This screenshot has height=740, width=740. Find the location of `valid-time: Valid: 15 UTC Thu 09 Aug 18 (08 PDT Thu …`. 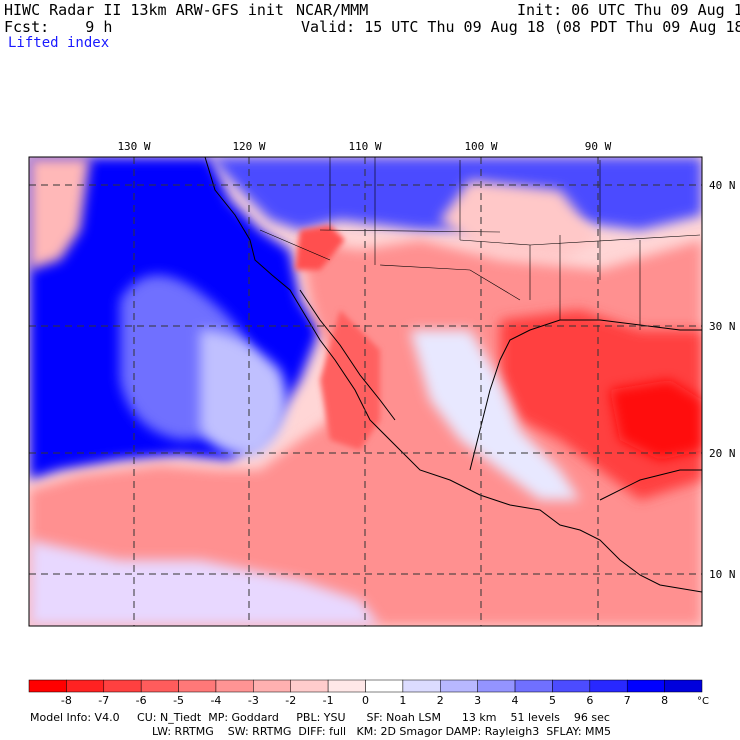

valid-time: Valid: 15 UTC Thu 09 Aug 18 (08 PDT Thu … is located at coordinates (520, 27).